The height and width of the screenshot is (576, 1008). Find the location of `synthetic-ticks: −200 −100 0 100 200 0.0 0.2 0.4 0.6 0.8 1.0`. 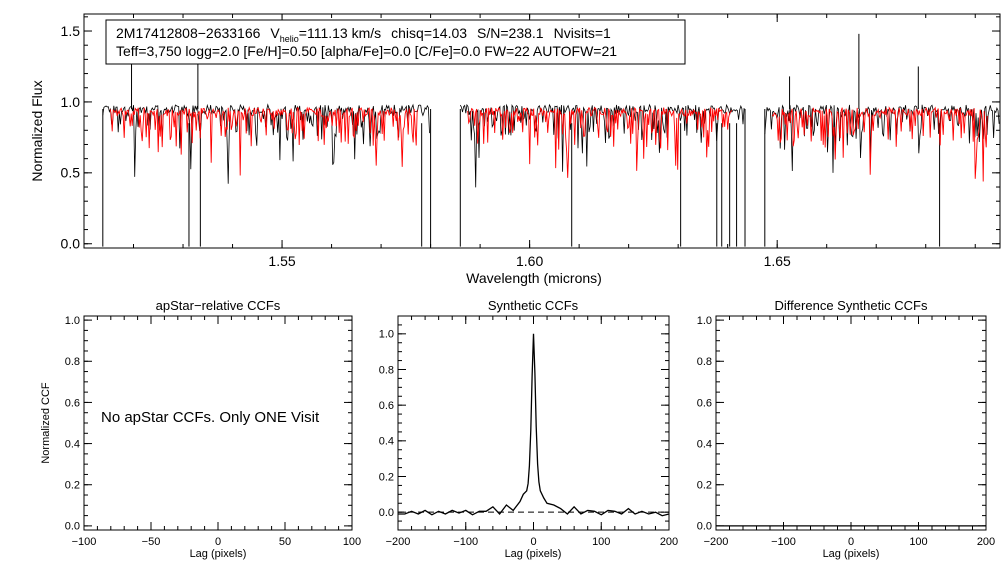

synthetic-ticks: −200 −100 0 100 200 0.0 0.2 0.4 0.6 0.8 1.0 is located at coordinates (528, 431).